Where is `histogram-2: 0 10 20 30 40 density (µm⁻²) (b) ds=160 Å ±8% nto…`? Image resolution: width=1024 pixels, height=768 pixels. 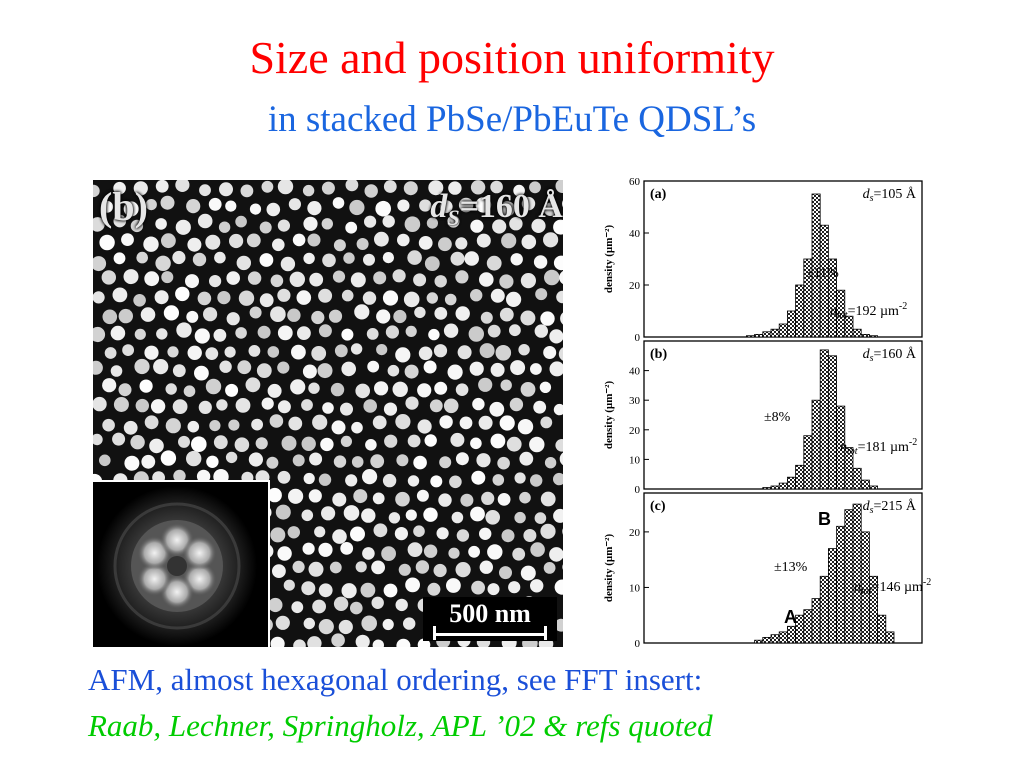
histogram-2: 0 10 20 30 40 density (µm⁻²) (b) ds=160 Å ±8% nto… is located at coordinates (763, 418).